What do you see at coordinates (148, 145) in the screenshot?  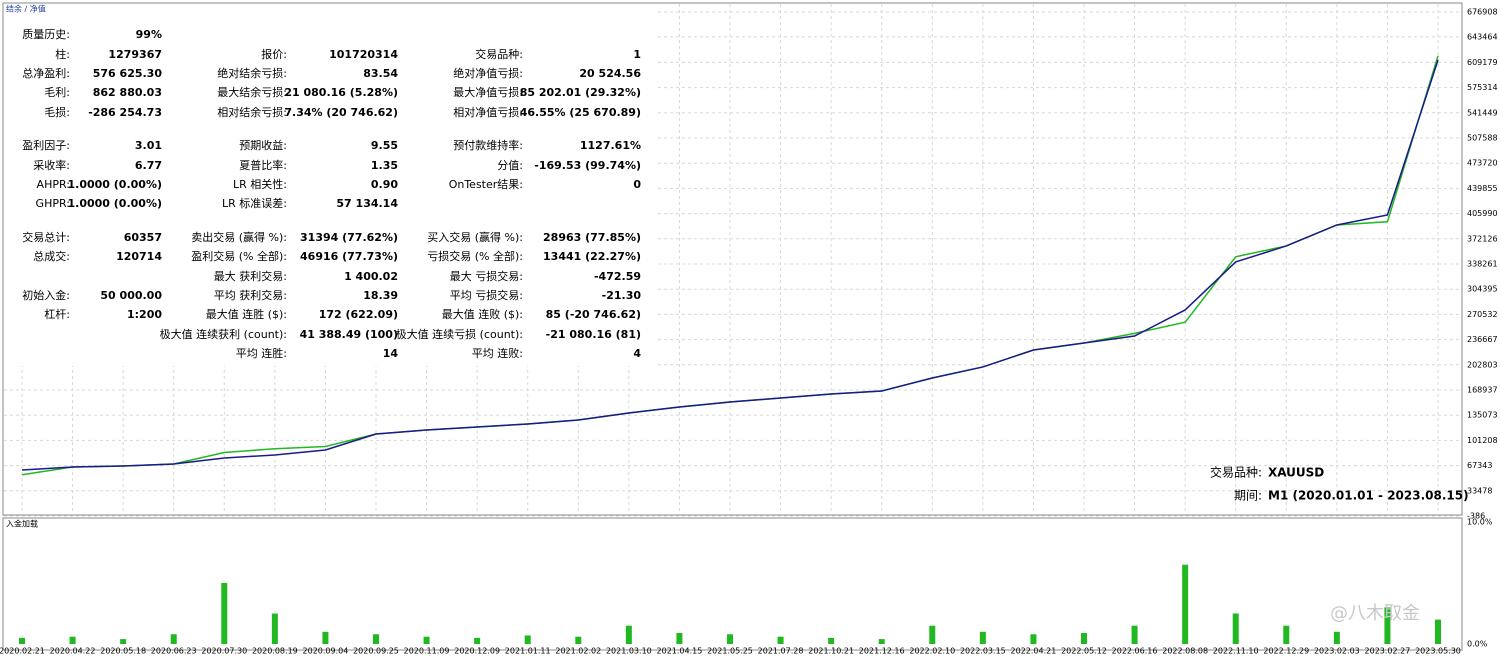 I see `stat-value: 3.01` at bounding box center [148, 145].